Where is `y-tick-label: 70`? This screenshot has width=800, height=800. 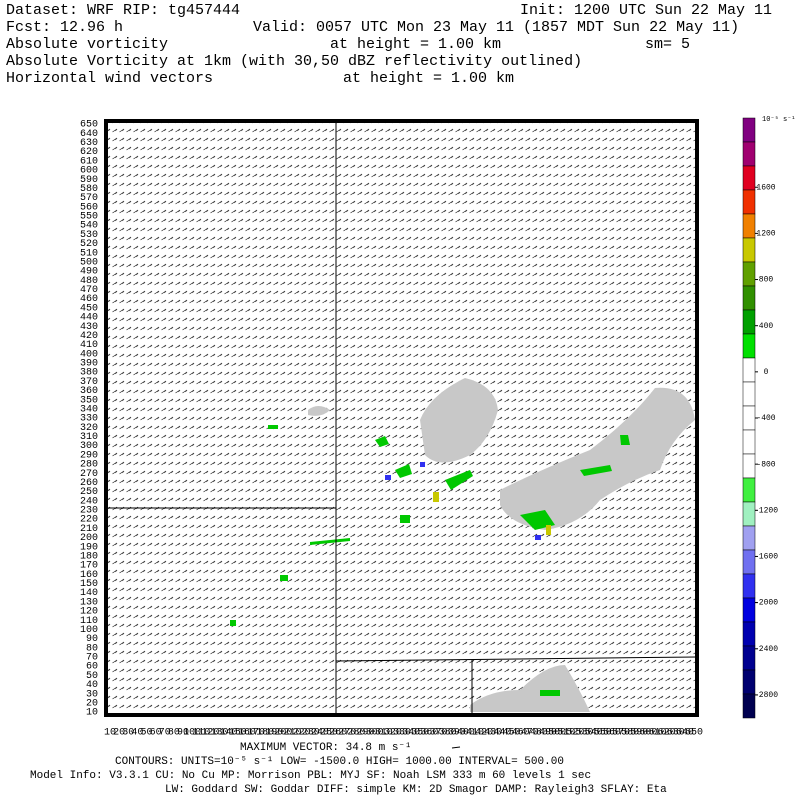 y-tick-label: 70 is located at coordinates (92, 658).